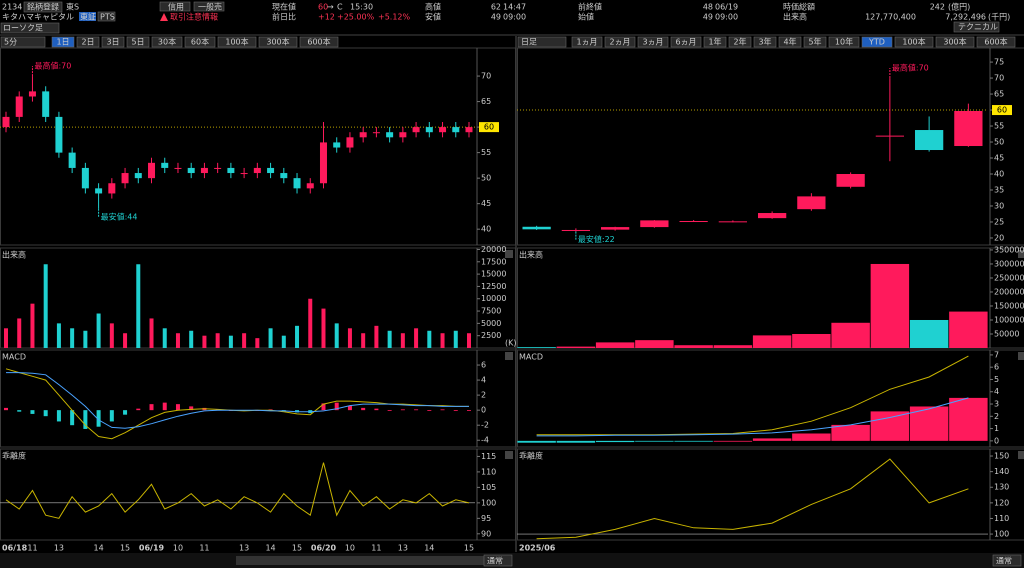  I want to click on range-label: 10年, so click(844, 42).